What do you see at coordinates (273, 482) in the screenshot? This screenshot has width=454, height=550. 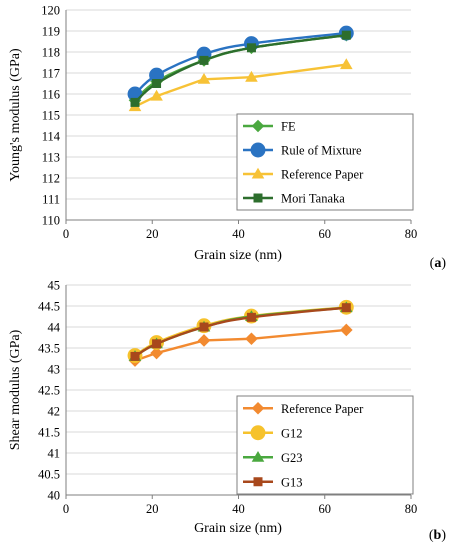 I see `legend-item: G13` at bounding box center [273, 482].